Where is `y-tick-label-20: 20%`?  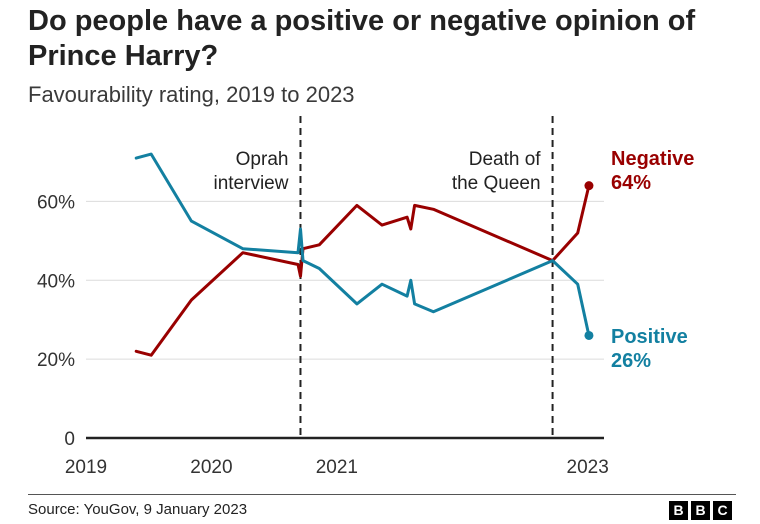 y-tick-label-20: 20% is located at coordinates (56, 360).